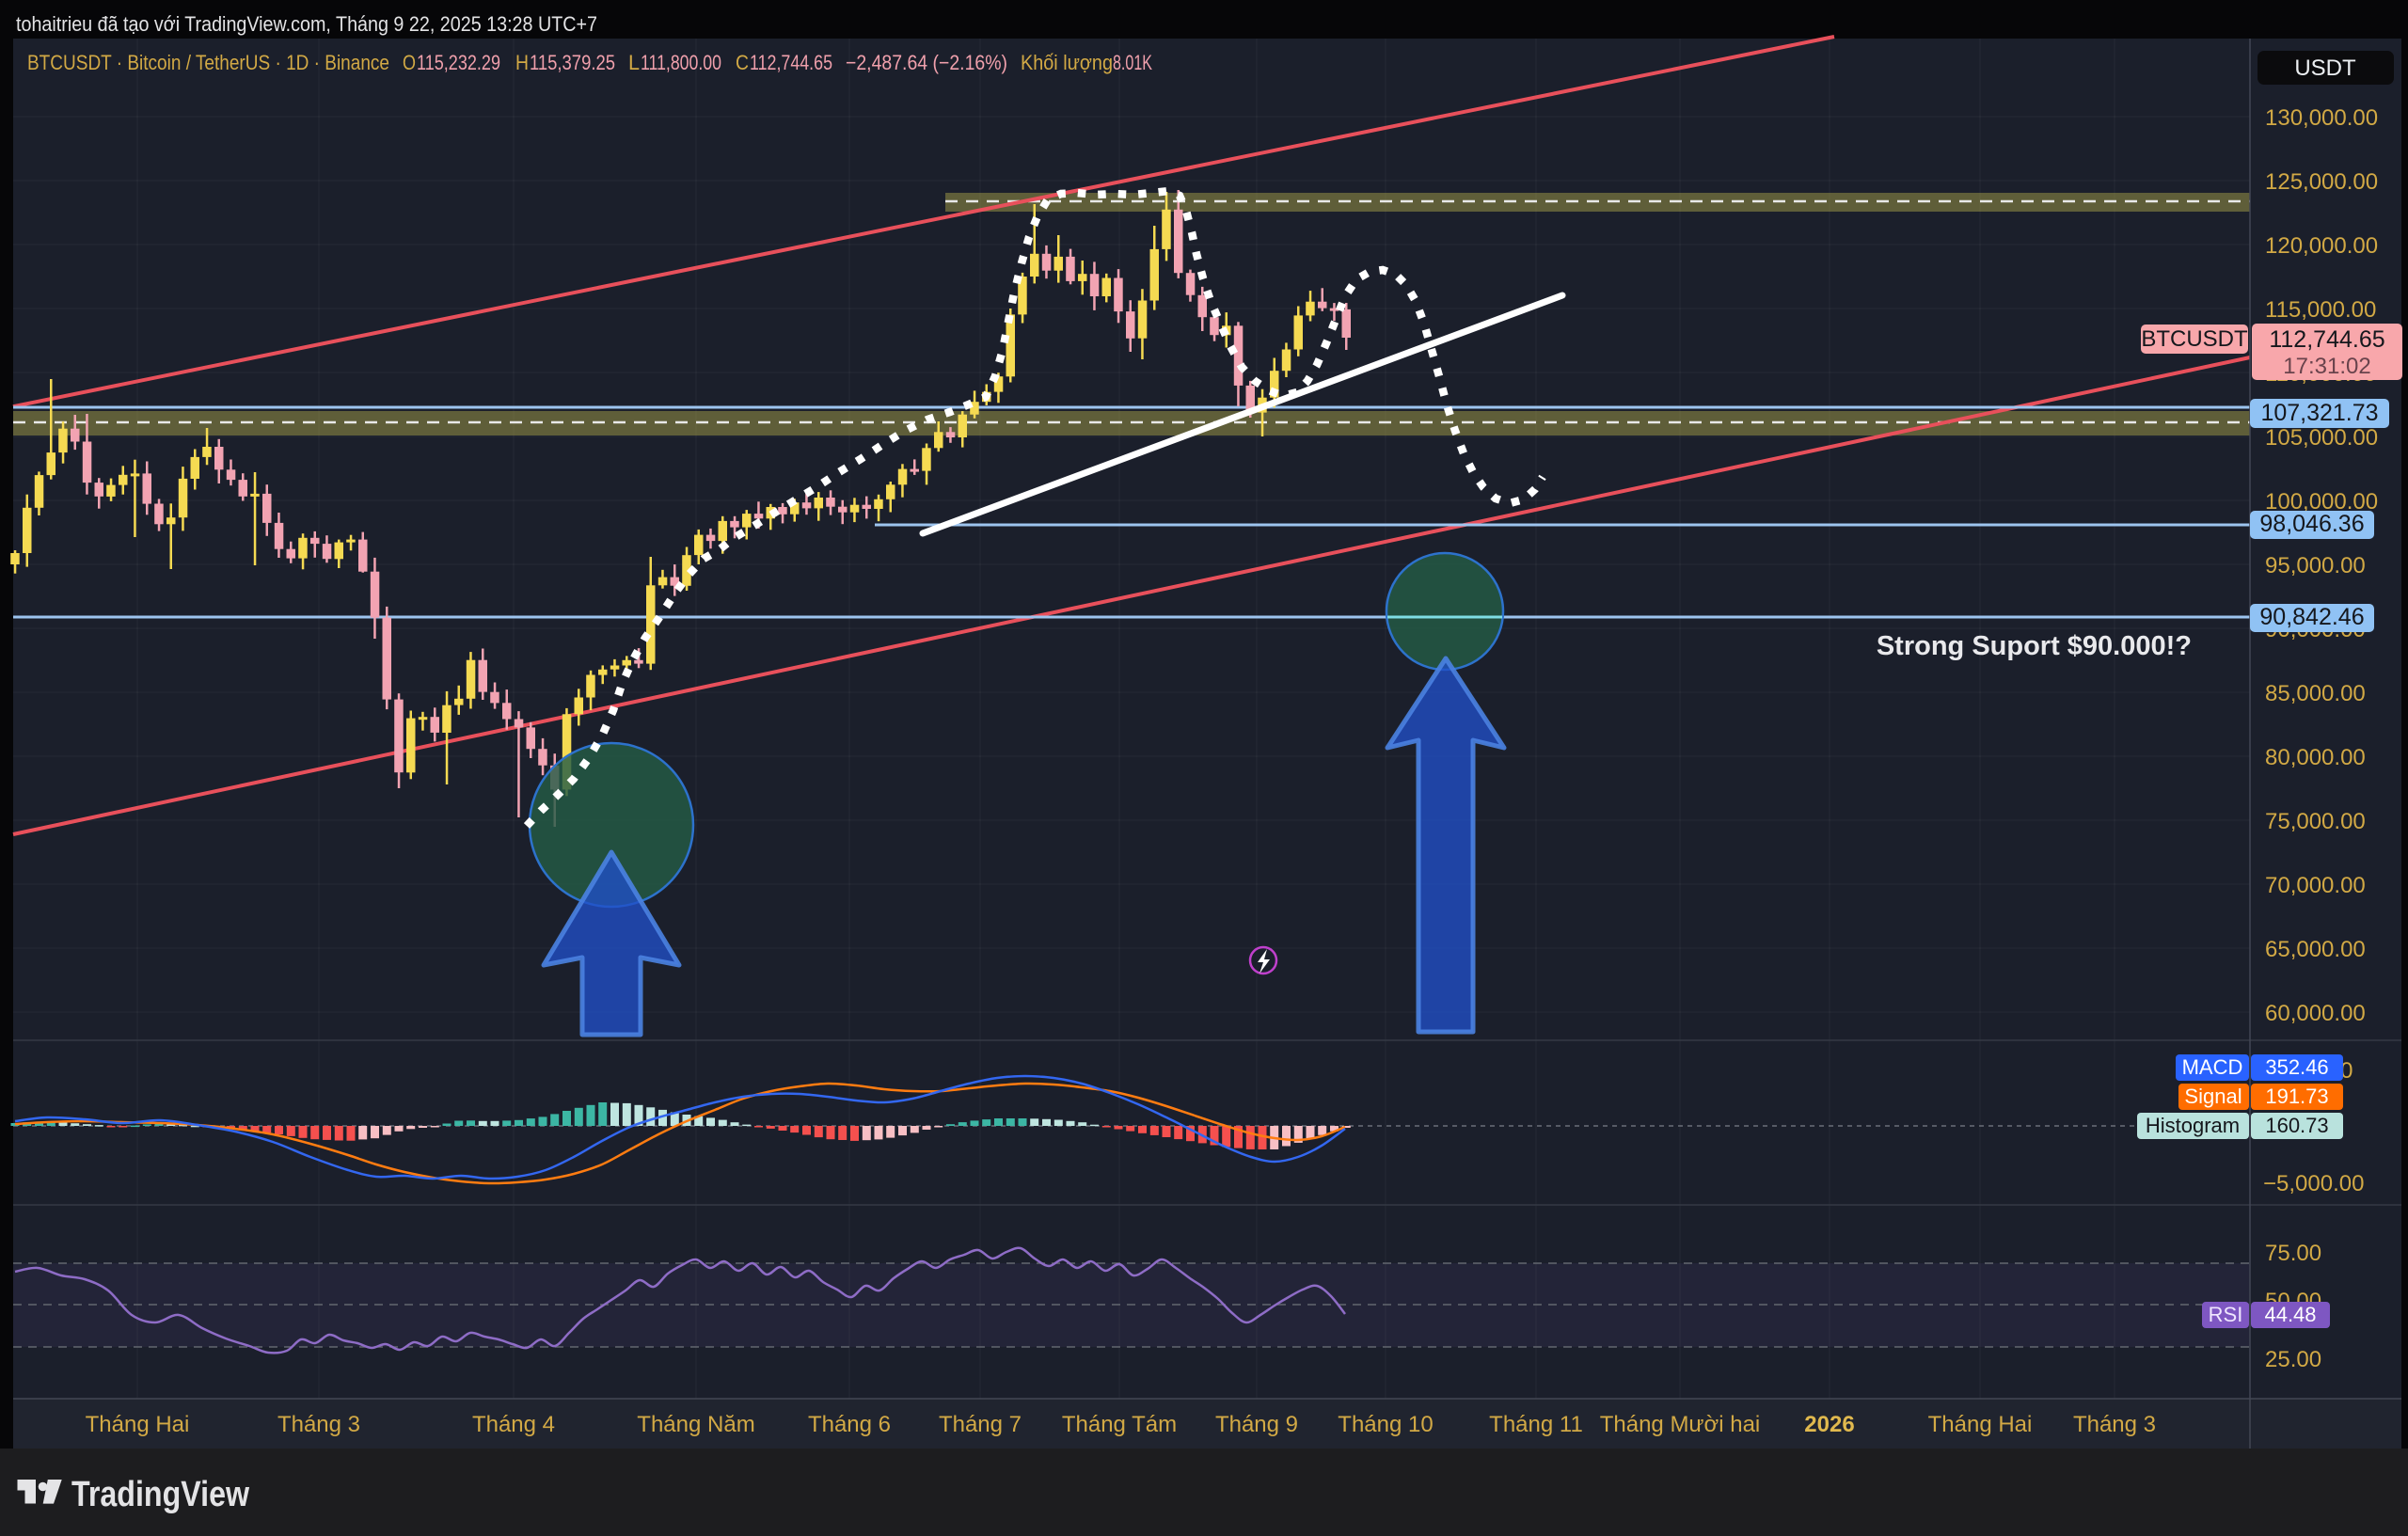 This screenshot has height=1536, width=2408. Describe the element at coordinates (634, 63) in the screenshot. I see `svg-text: L` at that location.